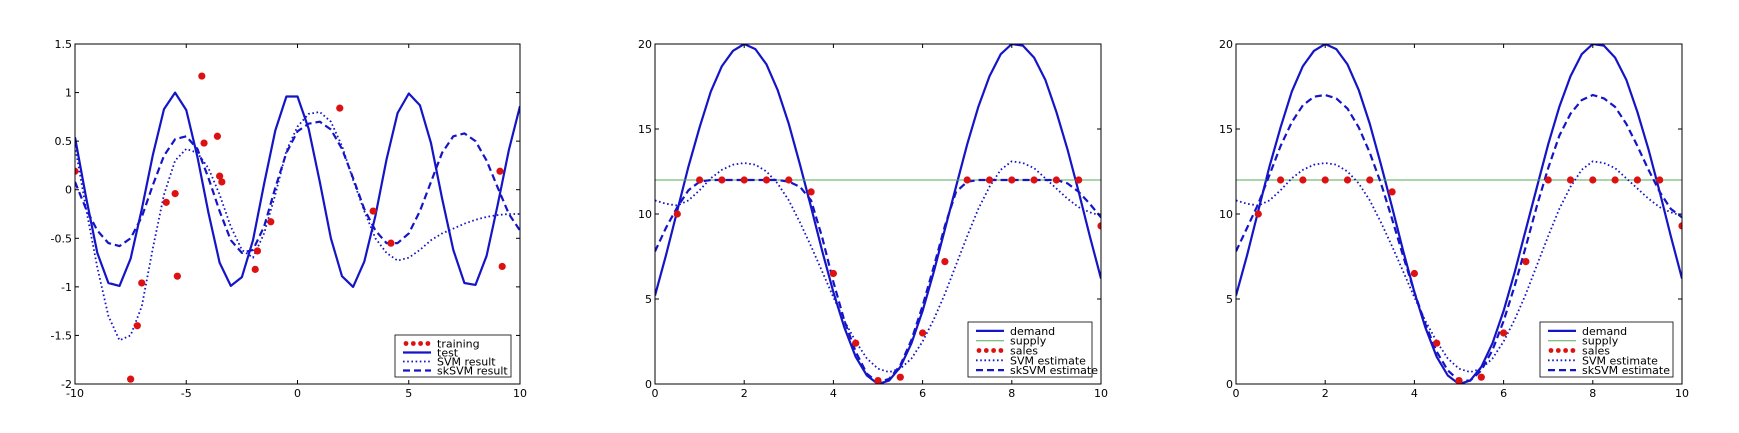 The width and height of the screenshot is (1739, 433). I want to click on x-tick-label: -10, so click(75, 393).